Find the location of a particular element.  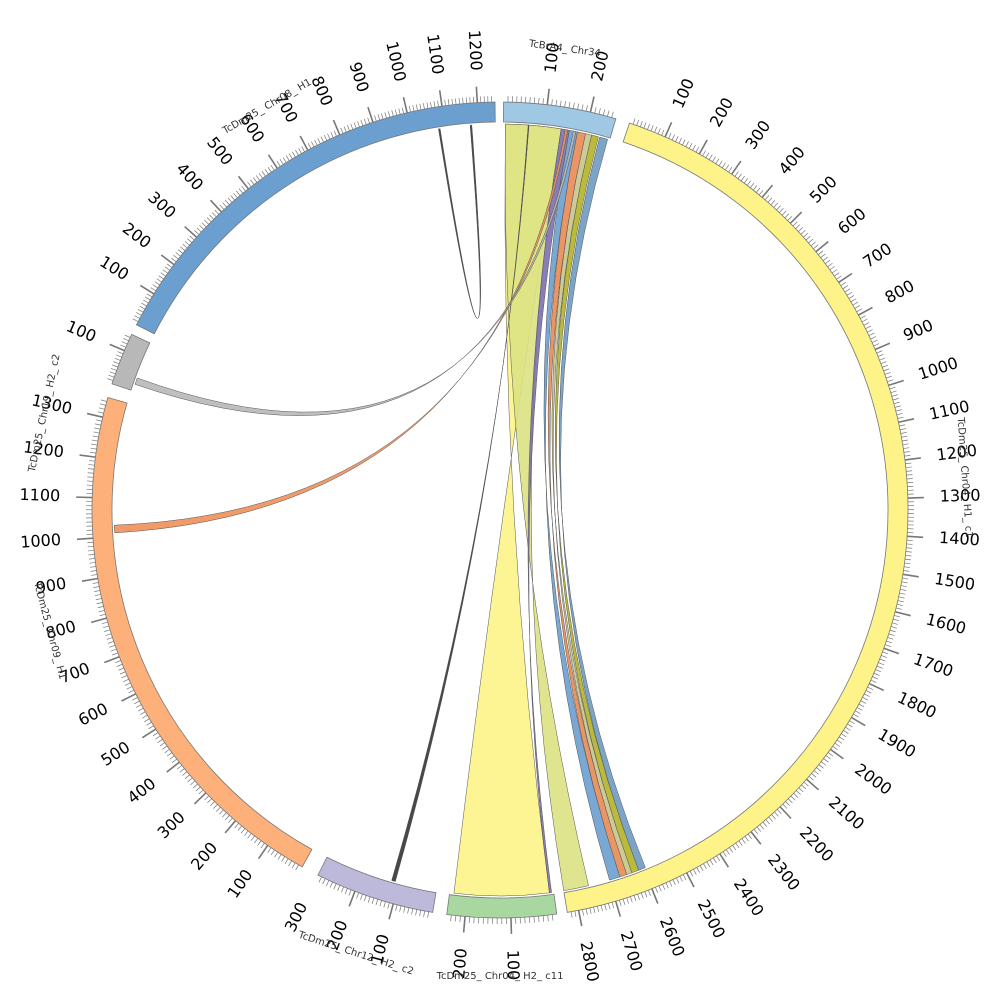

tick-label: 200 is located at coordinates (137, 236).